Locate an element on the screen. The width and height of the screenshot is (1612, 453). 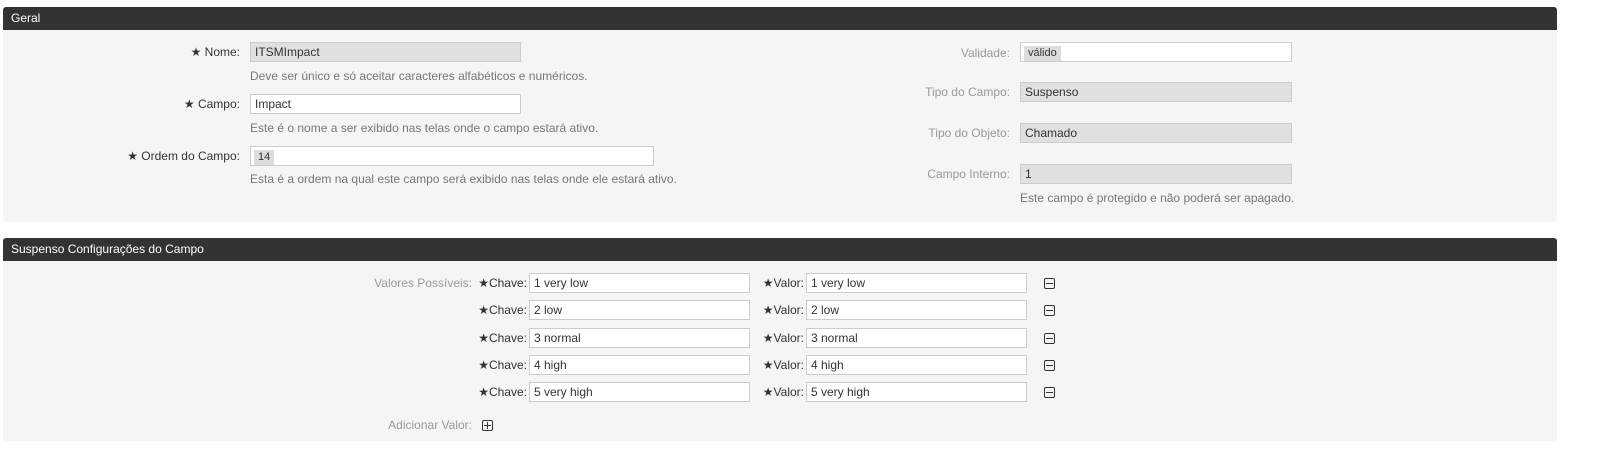
settings-section-header: Suspenso Configurações do Campo is located at coordinates (780, 249).